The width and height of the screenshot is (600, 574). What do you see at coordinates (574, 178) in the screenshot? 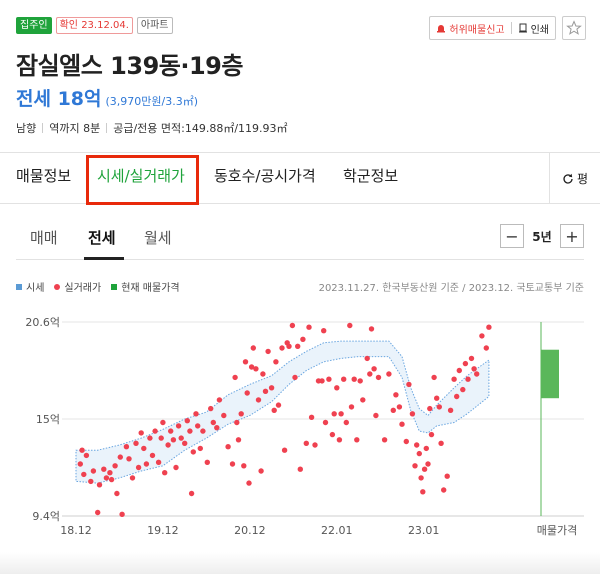
I see `unit-toggle-button: 평` at bounding box center [574, 178].